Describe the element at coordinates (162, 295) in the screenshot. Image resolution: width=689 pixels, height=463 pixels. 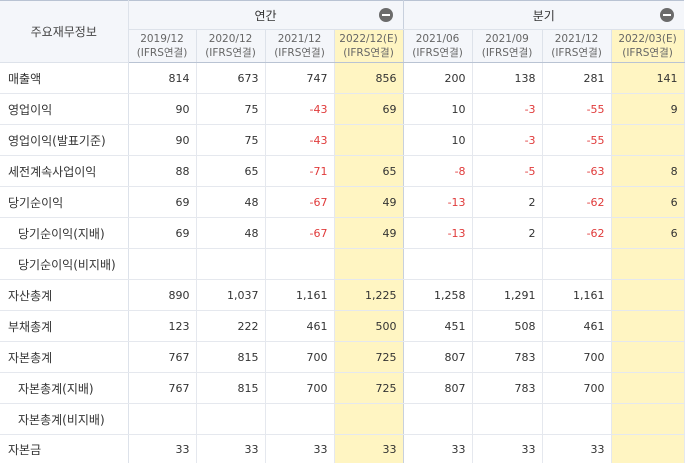
I see `value-cell: 890` at that location.